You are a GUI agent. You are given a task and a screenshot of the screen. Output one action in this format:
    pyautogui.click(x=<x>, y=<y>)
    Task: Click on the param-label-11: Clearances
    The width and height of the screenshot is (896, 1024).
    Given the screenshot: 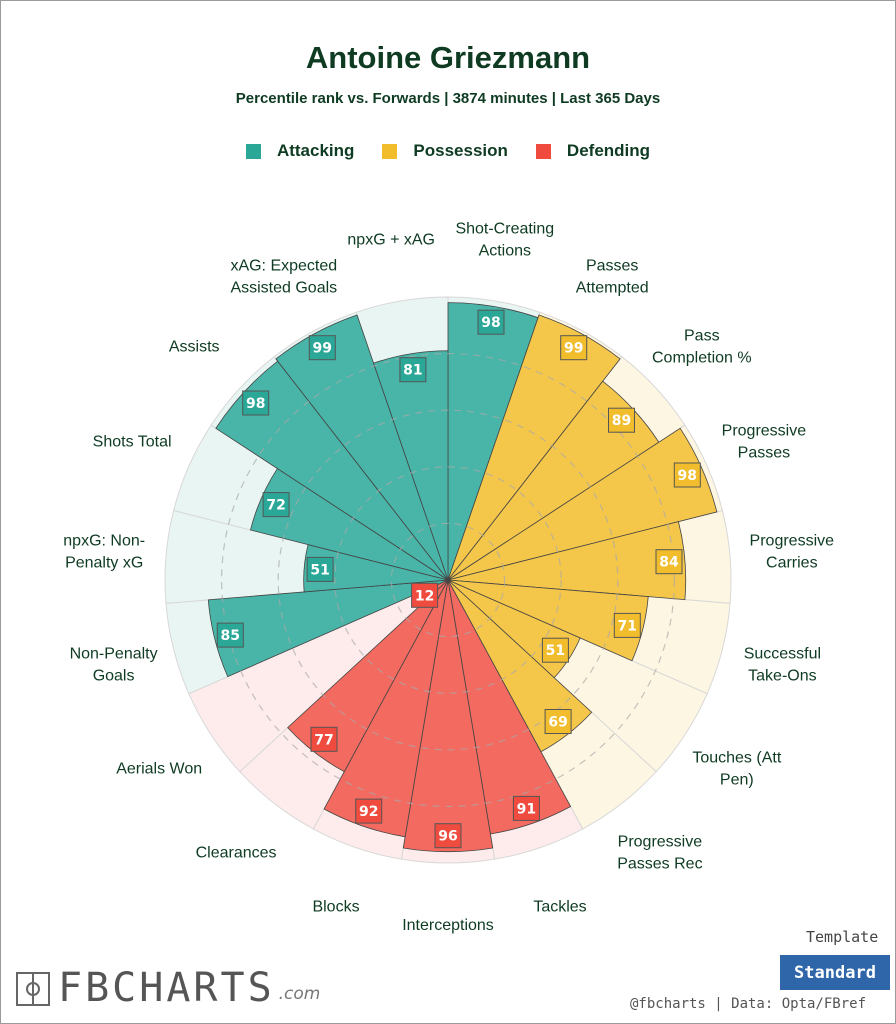 What is the action you would take?
    pyautogui.click(x=236, y=852)
    